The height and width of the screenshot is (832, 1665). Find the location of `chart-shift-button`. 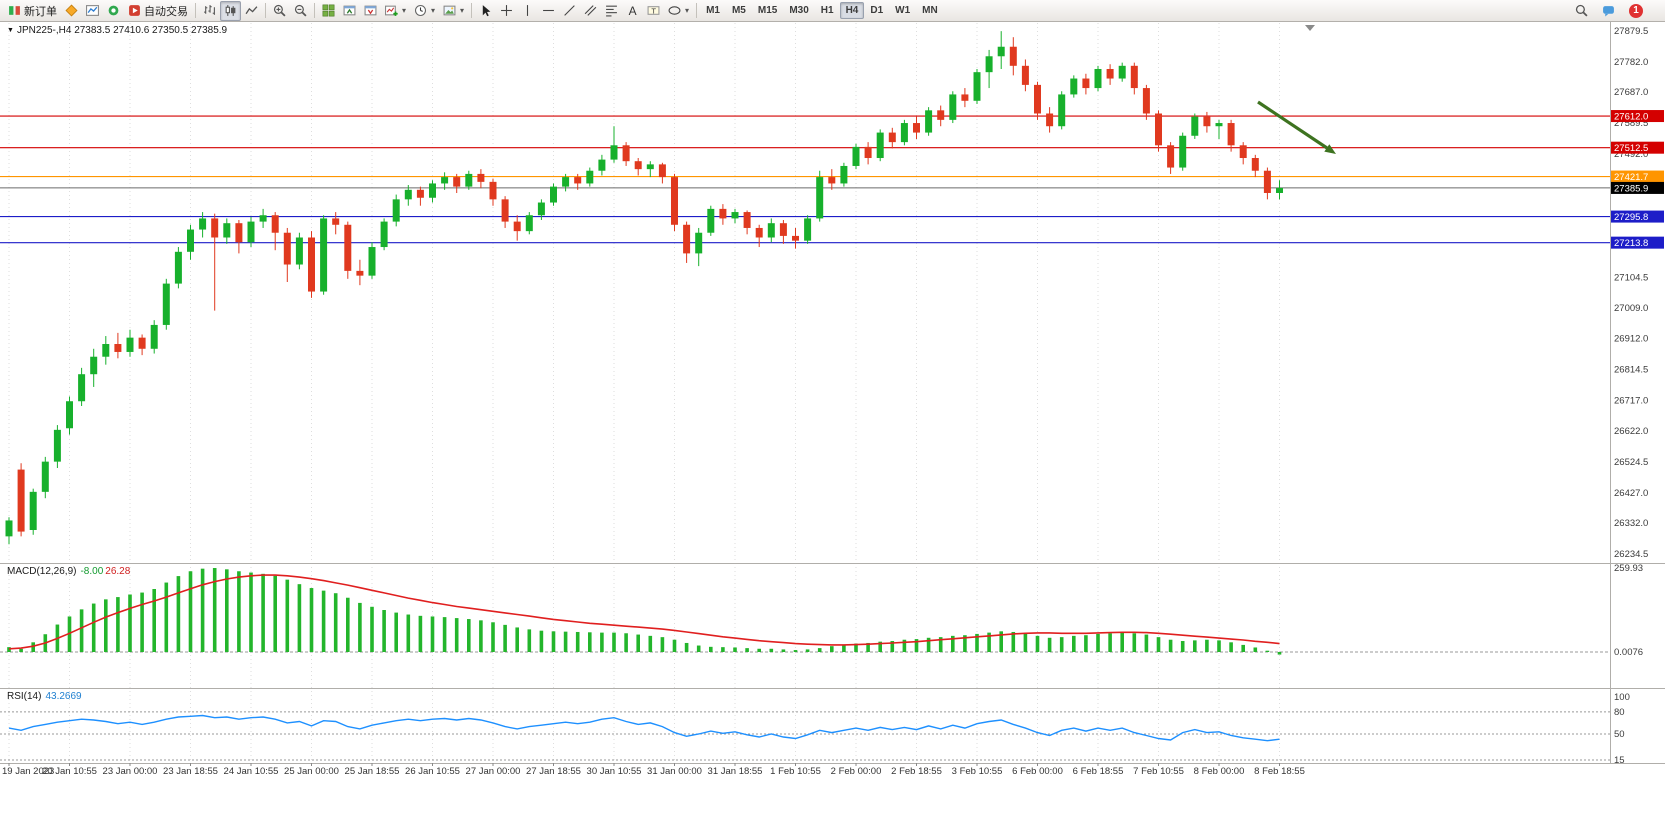

chart-shift-button is located at coordinates (370, 11).